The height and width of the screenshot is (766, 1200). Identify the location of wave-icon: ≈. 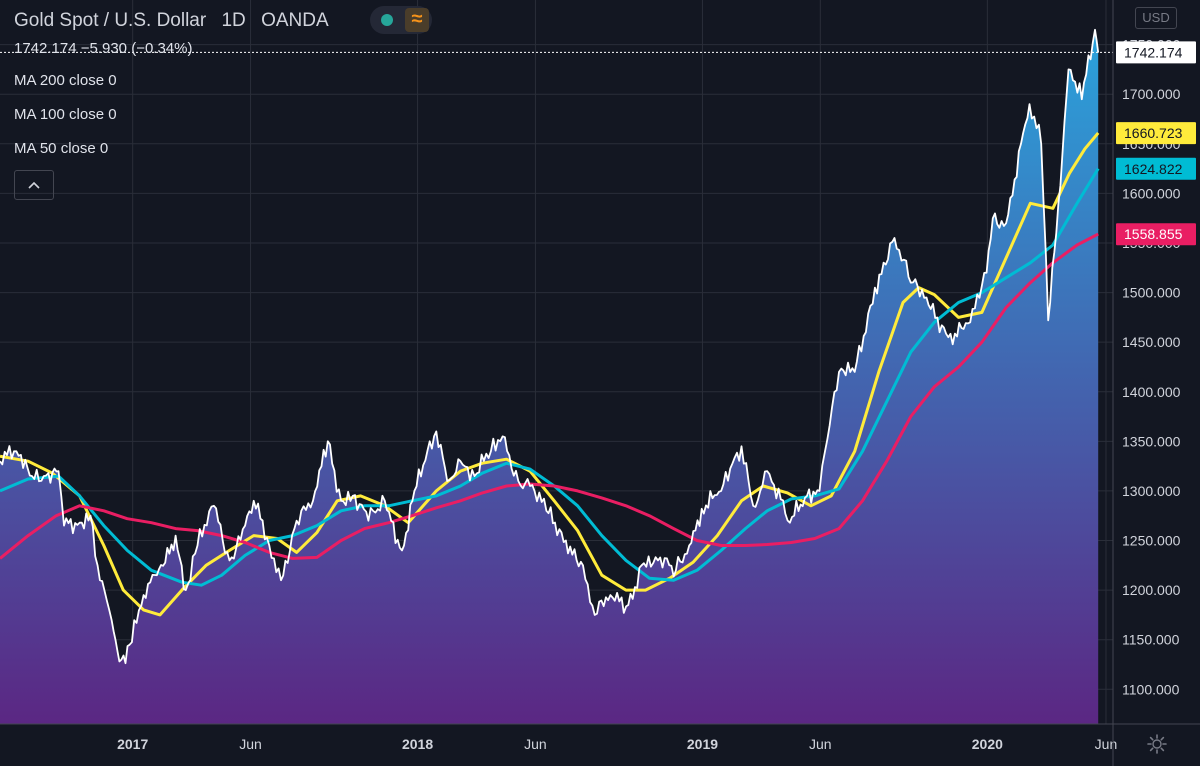
(417, 20).